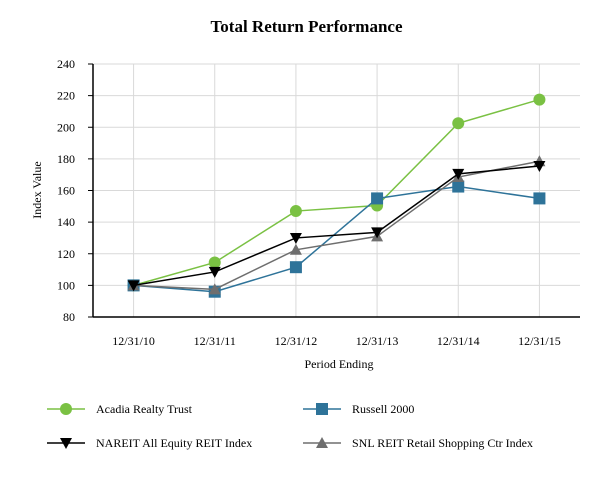 The width and height of the screenshot is (613, 480). I want to click on x-tick-label: 12/31/13, so click(377, 341).